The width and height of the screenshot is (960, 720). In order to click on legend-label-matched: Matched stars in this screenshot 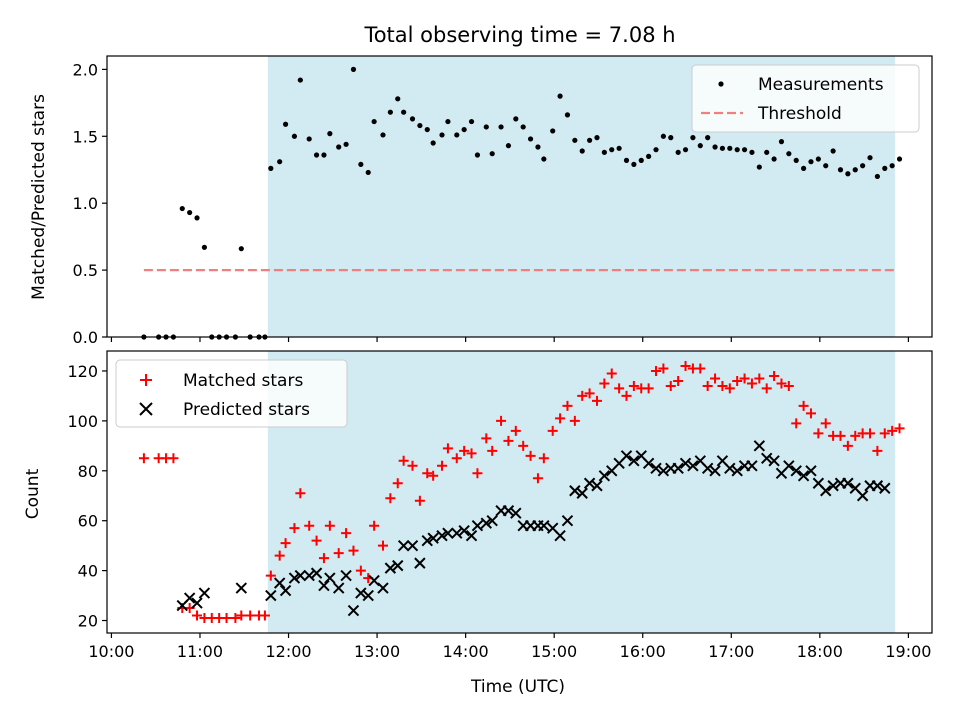, I will do `click(243, 381)`.